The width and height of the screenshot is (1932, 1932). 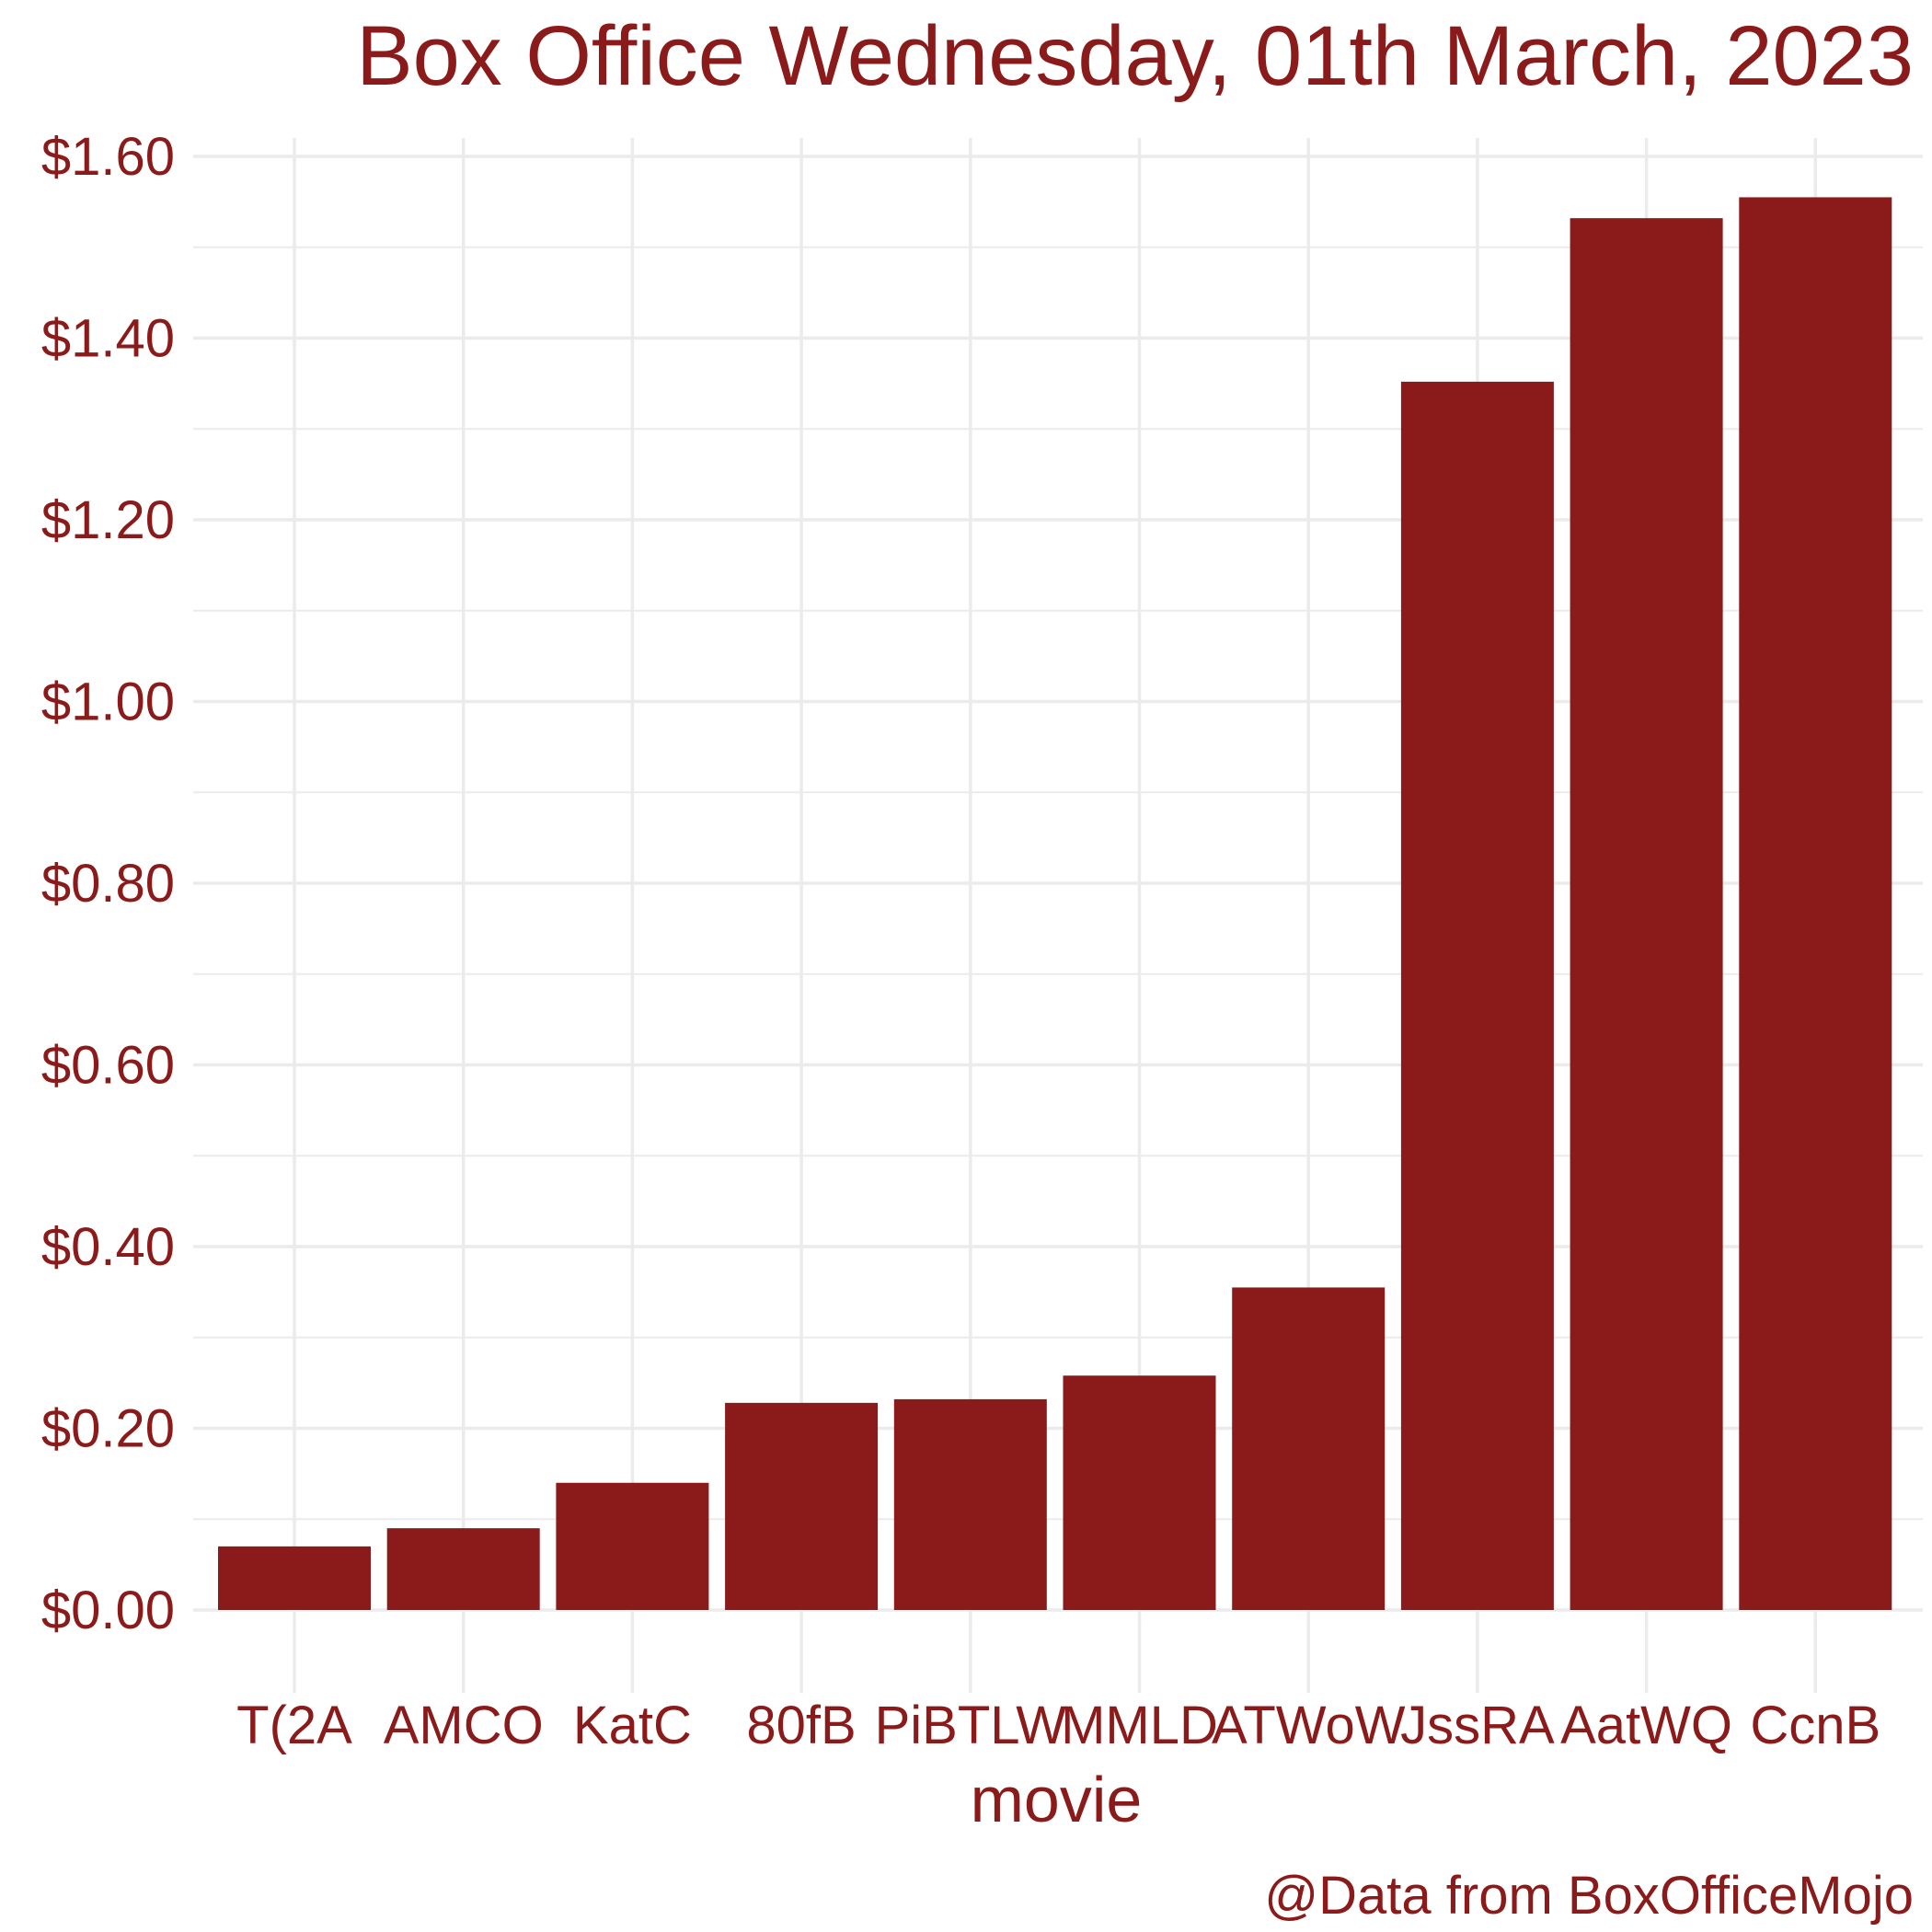 I want to click on bar-T(2A, so click(x=294, y=1578).